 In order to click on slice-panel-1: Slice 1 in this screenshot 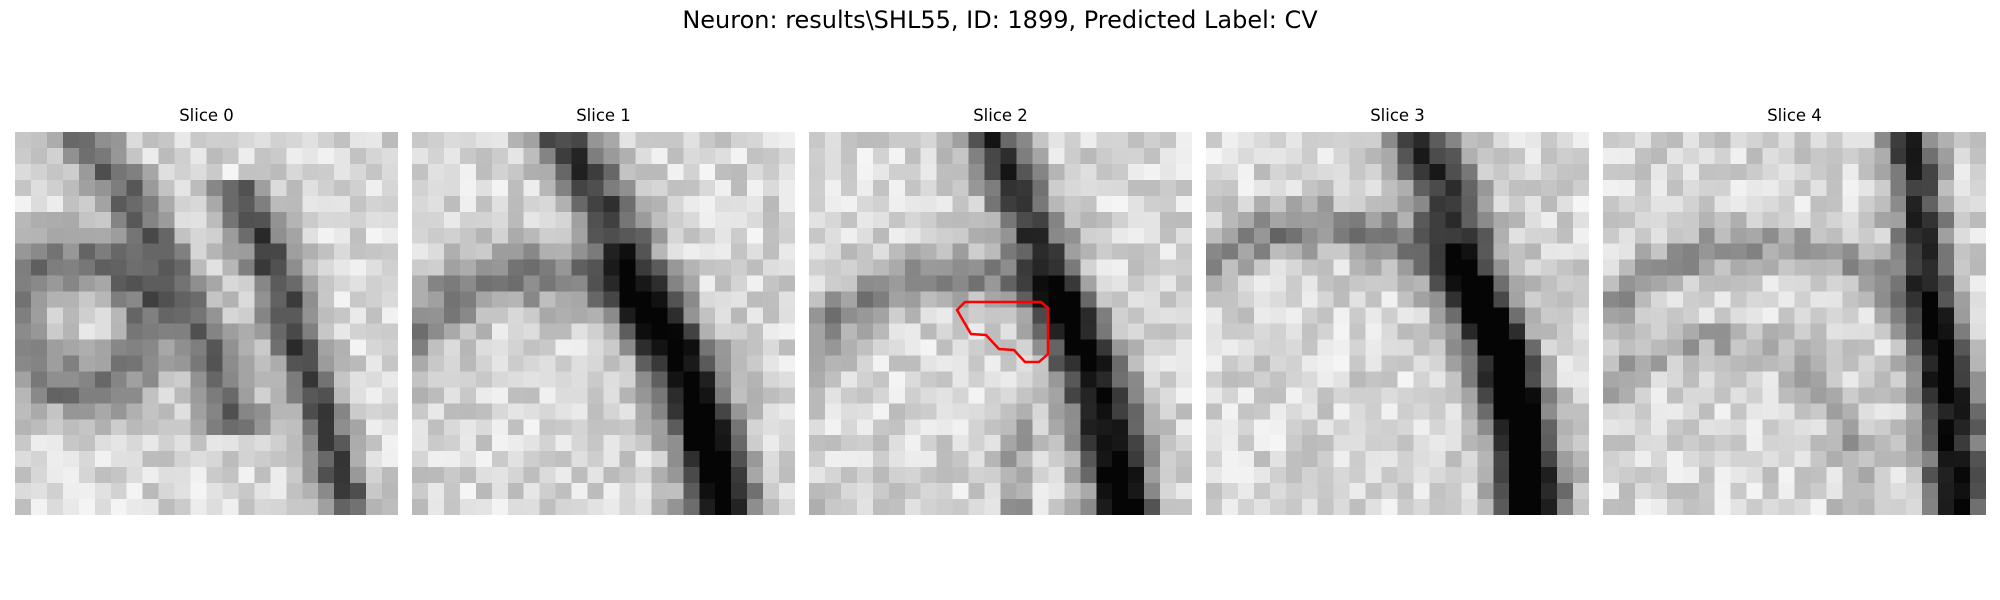, I will do `click(603, 310)`.